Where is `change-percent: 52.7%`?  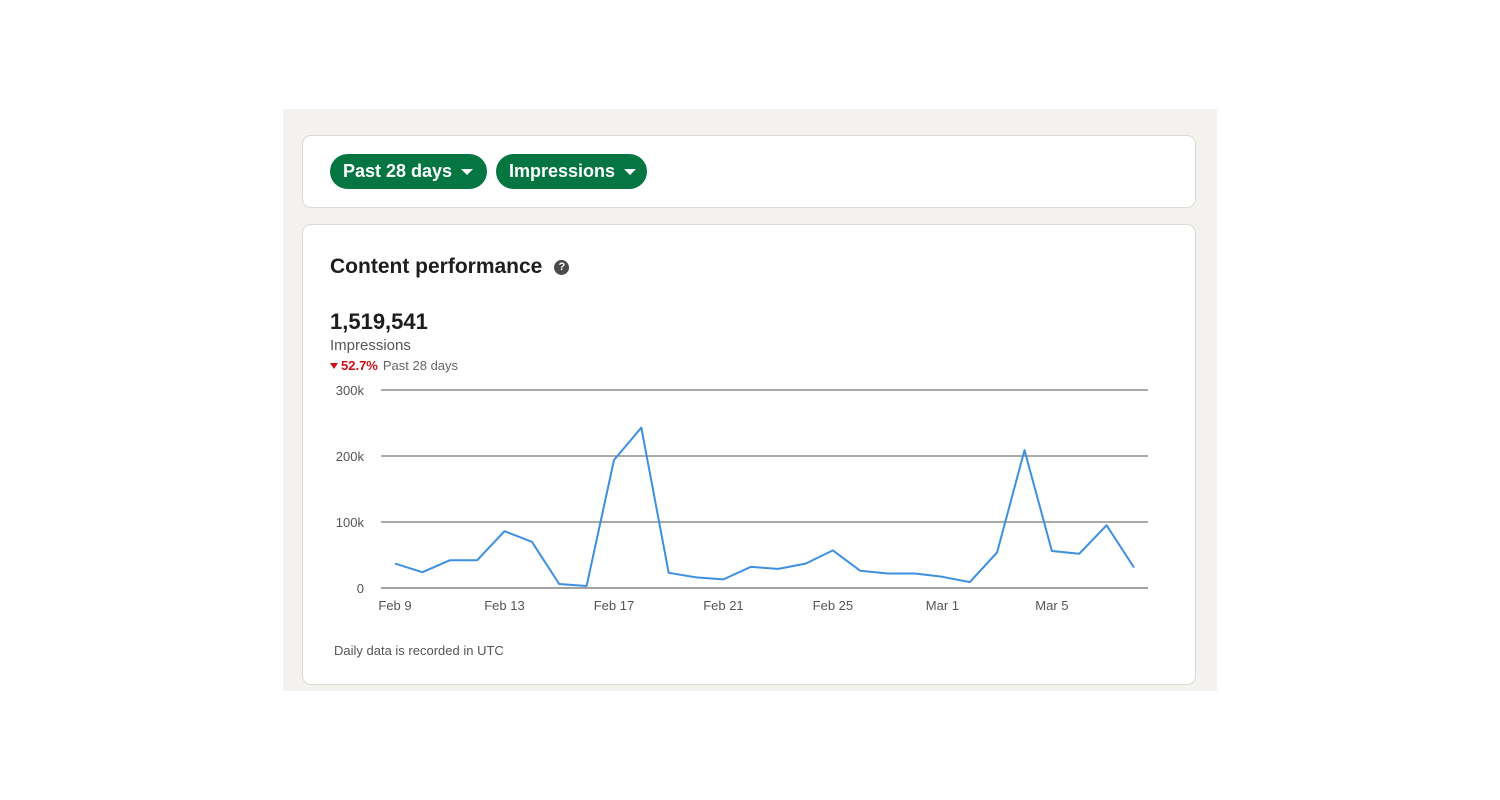 change-percent: 52.7% is located at coordinates (359, 365).